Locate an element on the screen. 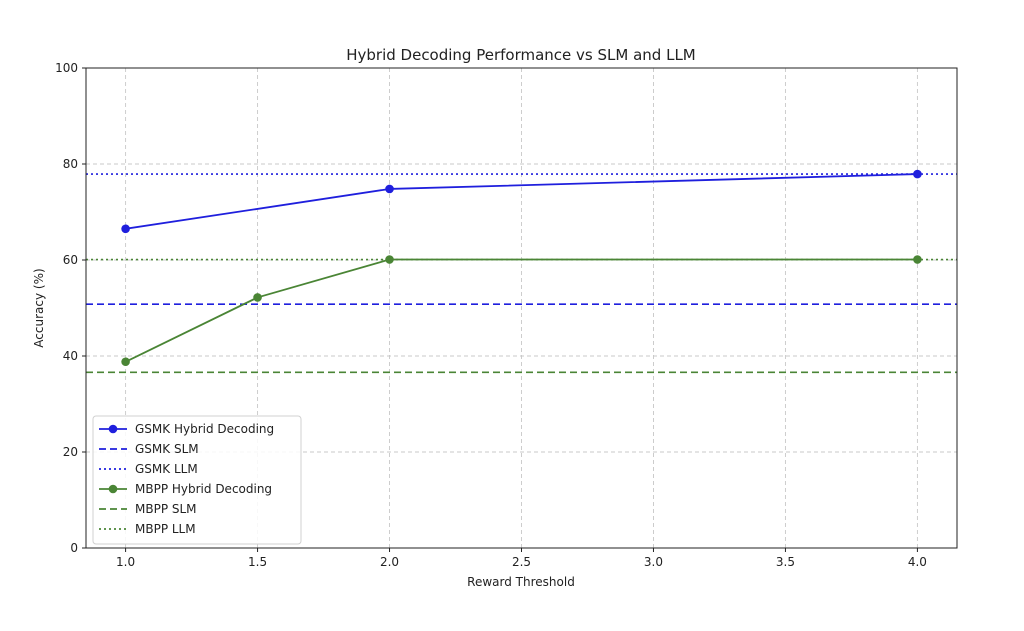 This screenshot has width=1024, height=631. y-tick-label: 20 is located at coordinates (70, 452).